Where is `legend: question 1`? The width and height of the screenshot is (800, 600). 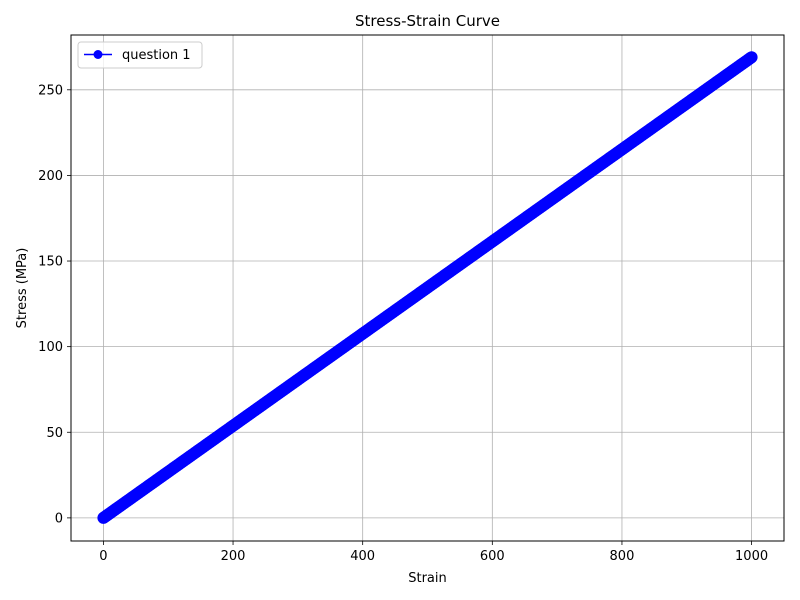 legend: question 1 is located at coordinates (140, 55).